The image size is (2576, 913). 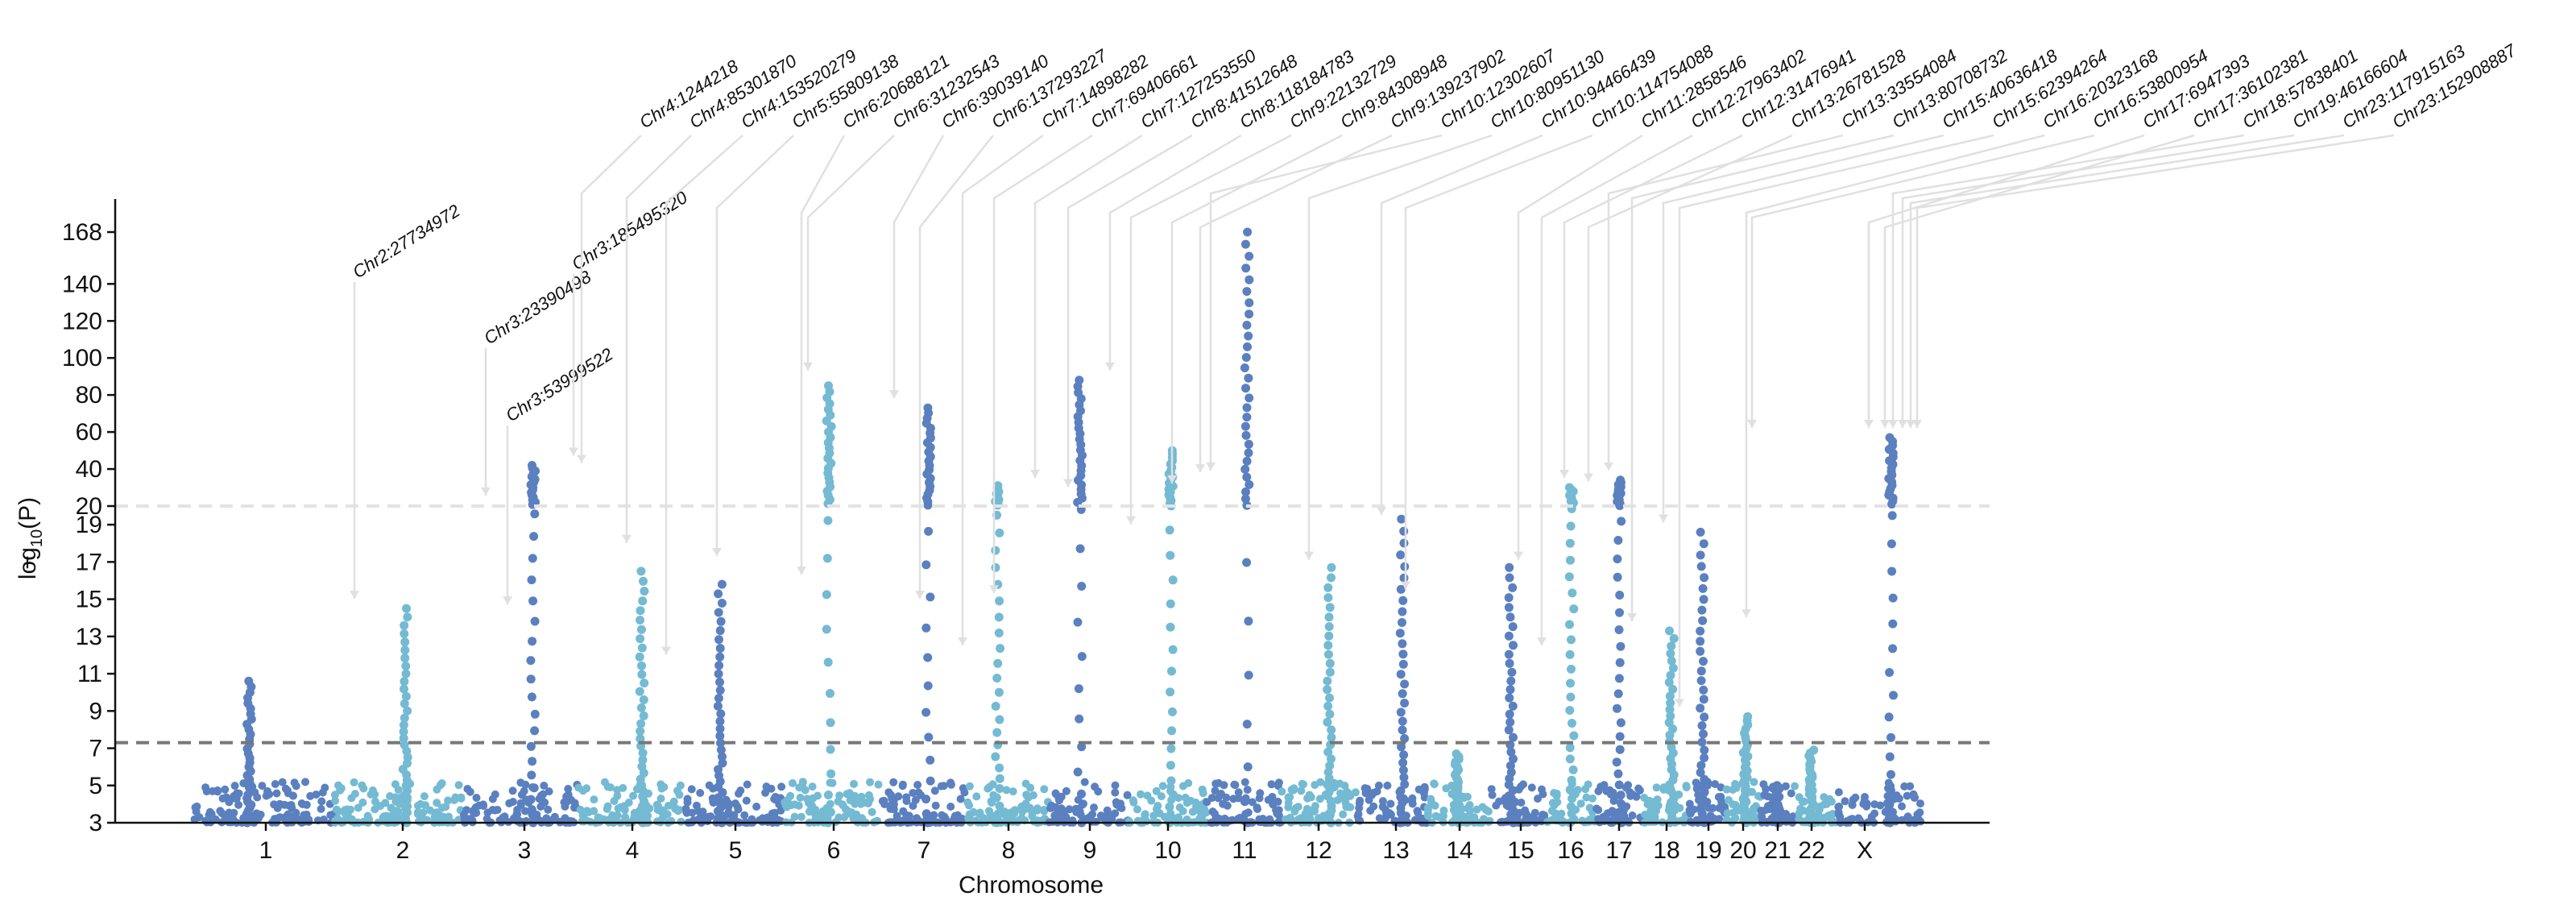 What do you see at coordinates (559, 385) in the screenshot?
I see `annotation-label: Chr3:53999522` at bounding box center [559, 385].